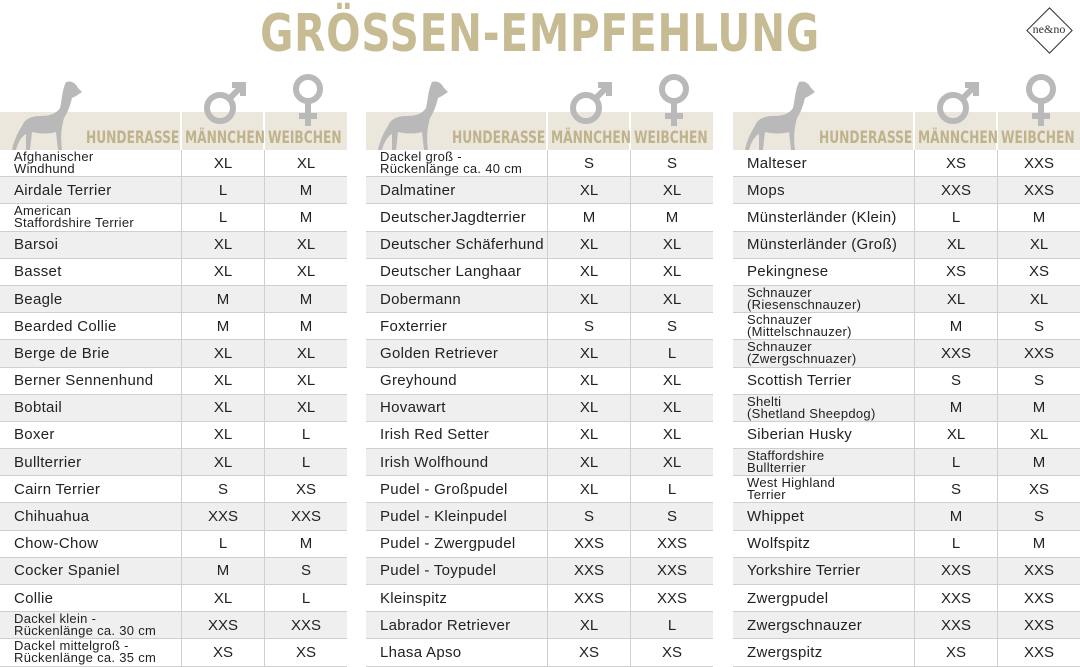 Image resolution: width=1080 pixels, height=667 pixels. Describe the element at coordinates (539, 354) in the screenshot. I see `table-row: Golden Retriever XL L` at that location.